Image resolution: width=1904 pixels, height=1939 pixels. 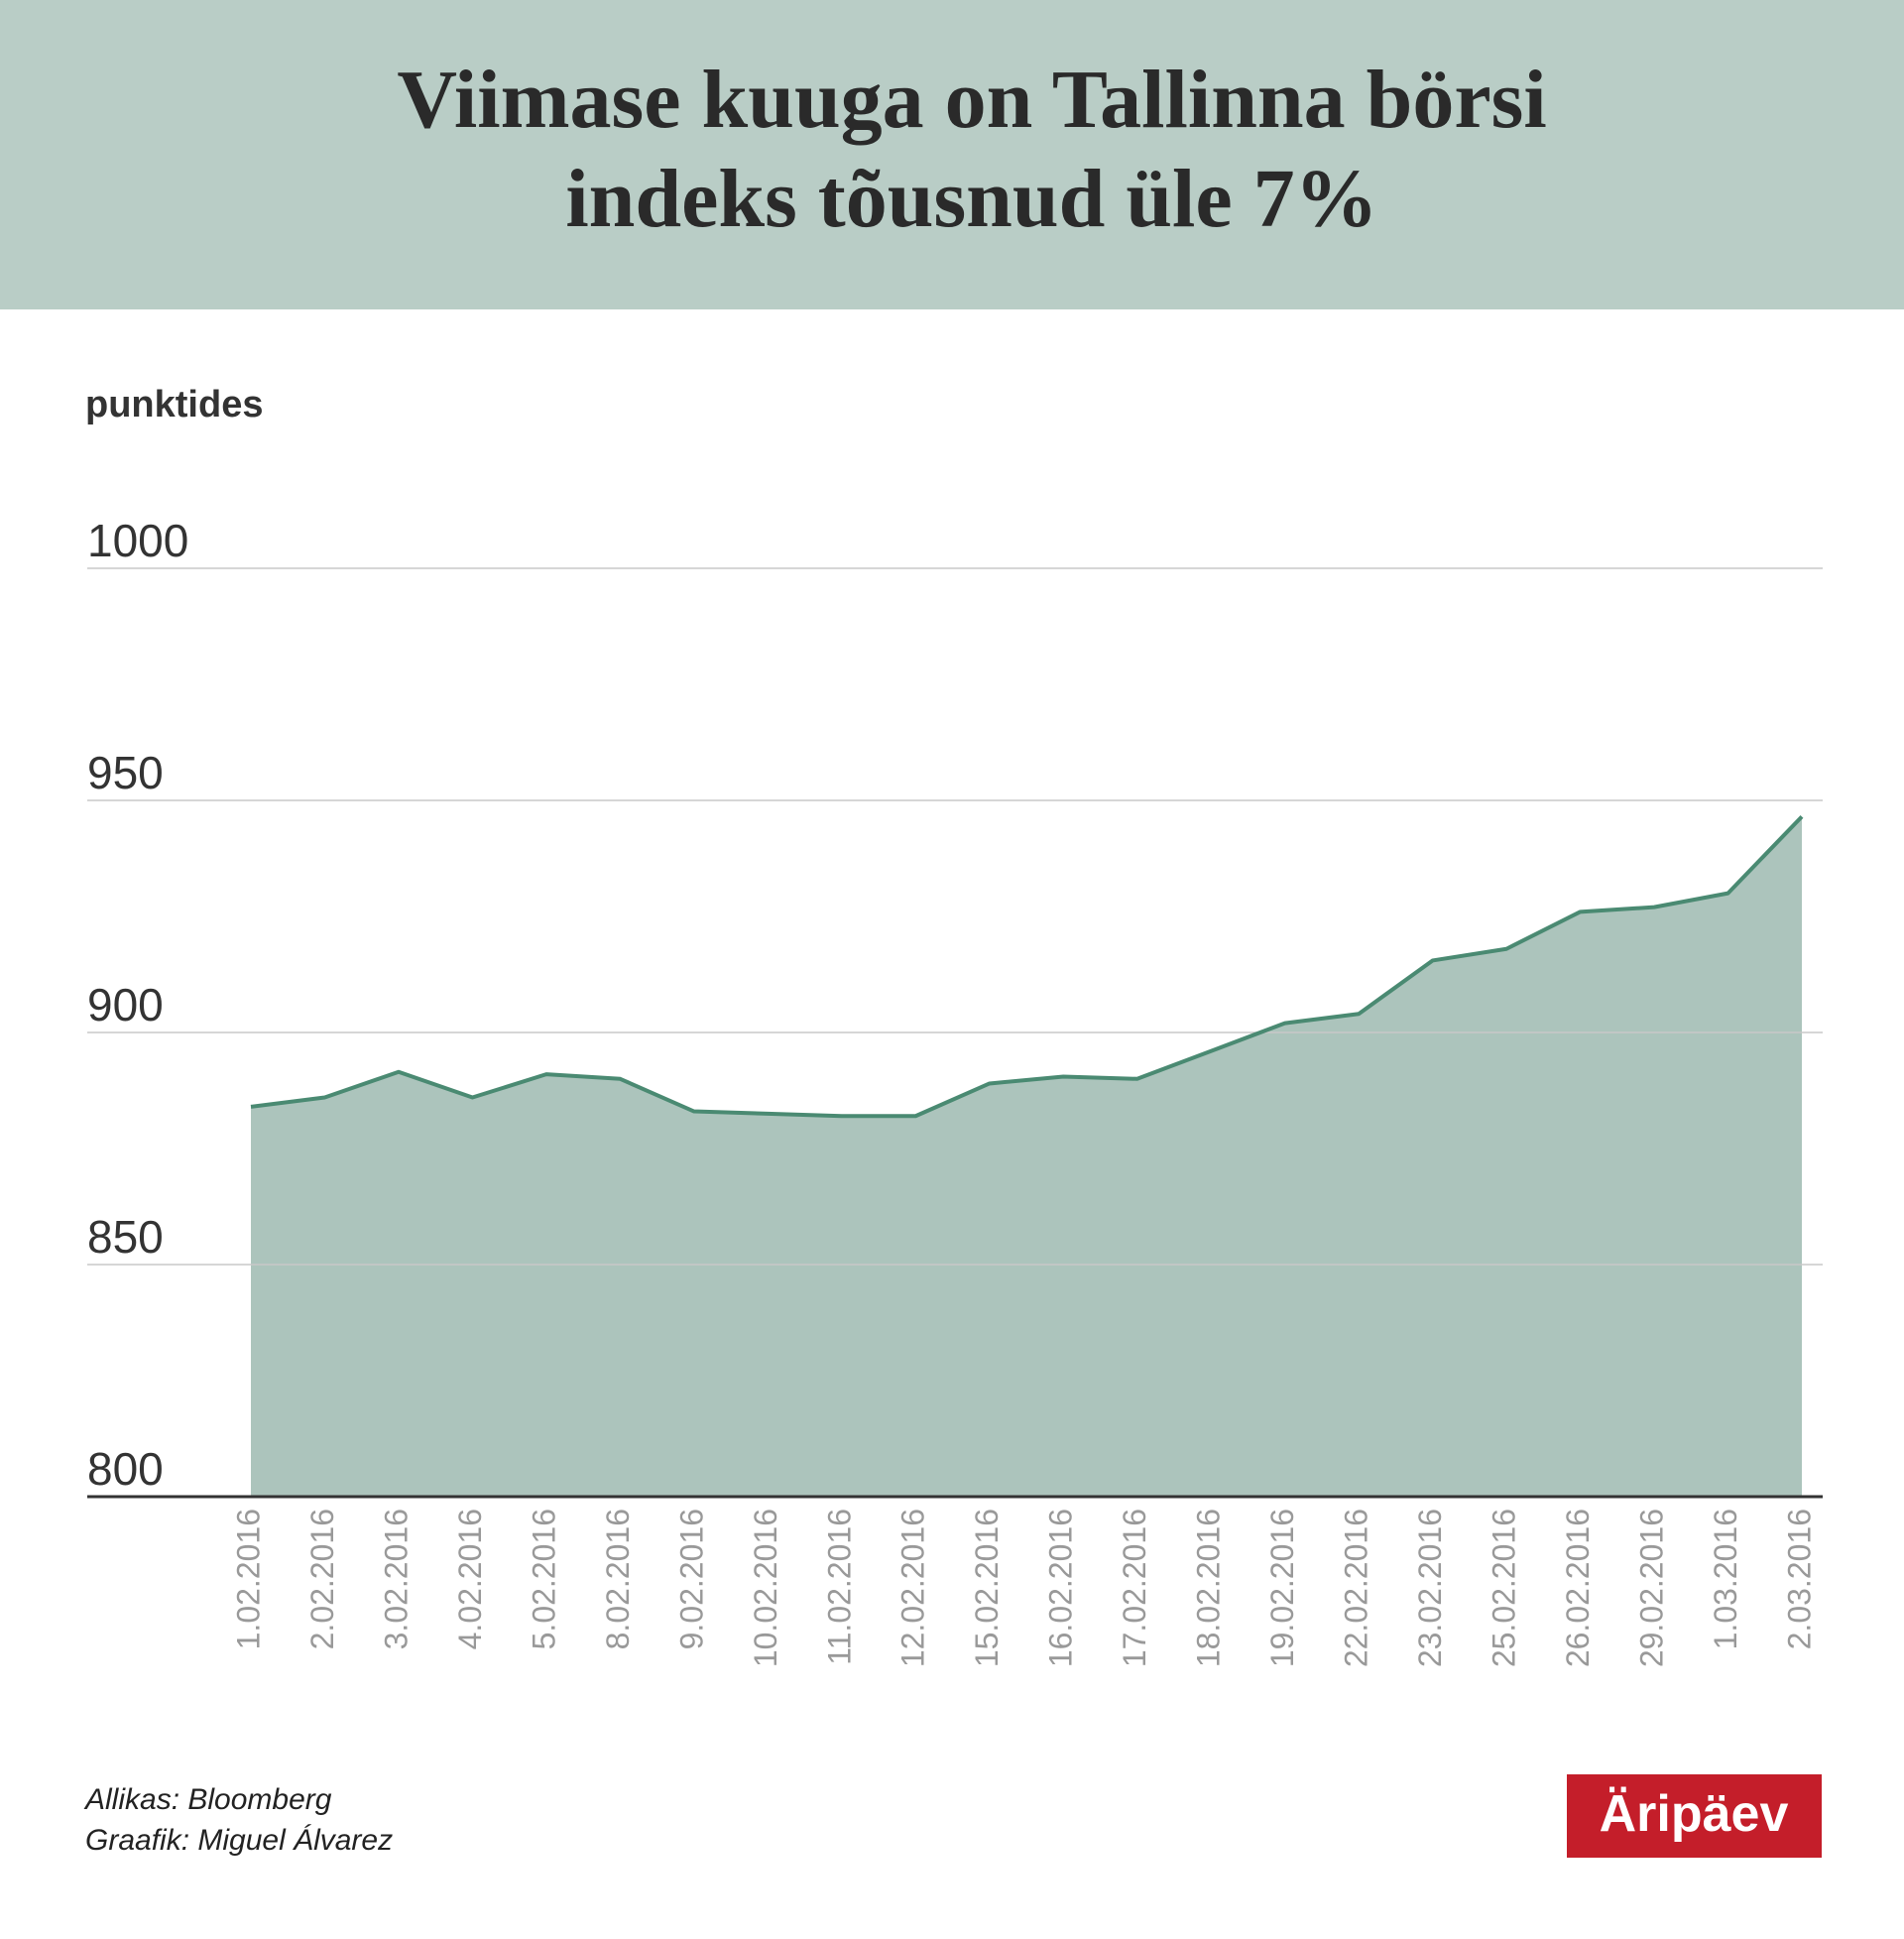 I want to click on y-tick-label: 1000, so click(x=137, y=540).